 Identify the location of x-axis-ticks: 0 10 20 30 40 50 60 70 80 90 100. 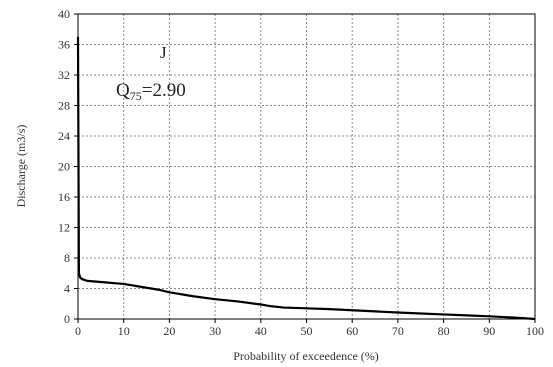
(309, 328).